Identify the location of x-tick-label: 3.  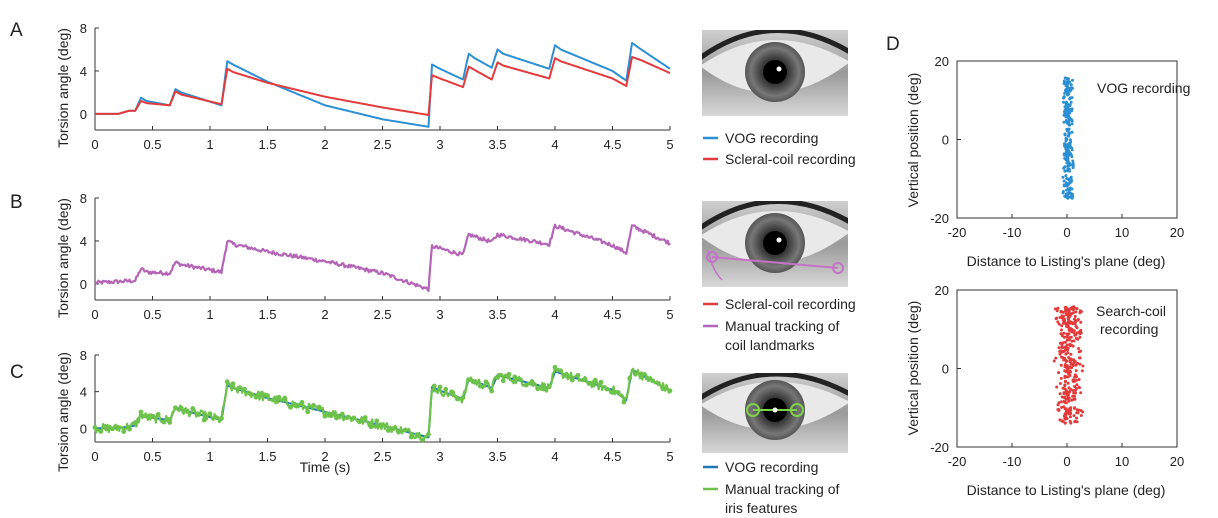
(439, 456).